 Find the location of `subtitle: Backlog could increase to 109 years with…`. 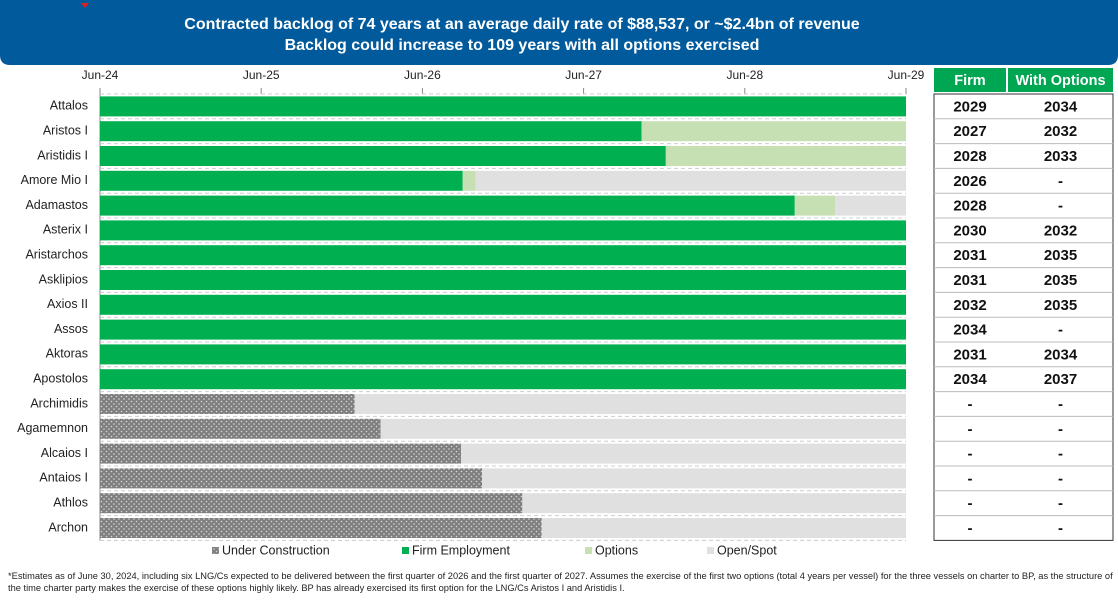

subtitle: Backlog could increase to 109 years with… is located at coordinates (522, 45).